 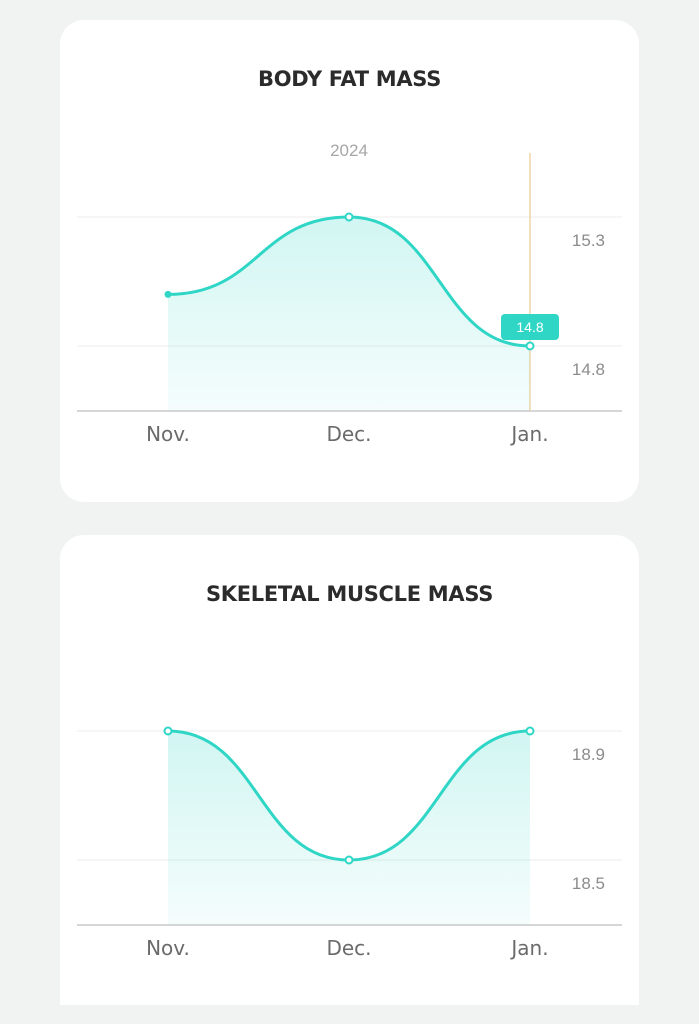 I want to click on skeletal-muscle-mass-title: SKELETAL MUSCLE MASS, so click(x=349, y=594).